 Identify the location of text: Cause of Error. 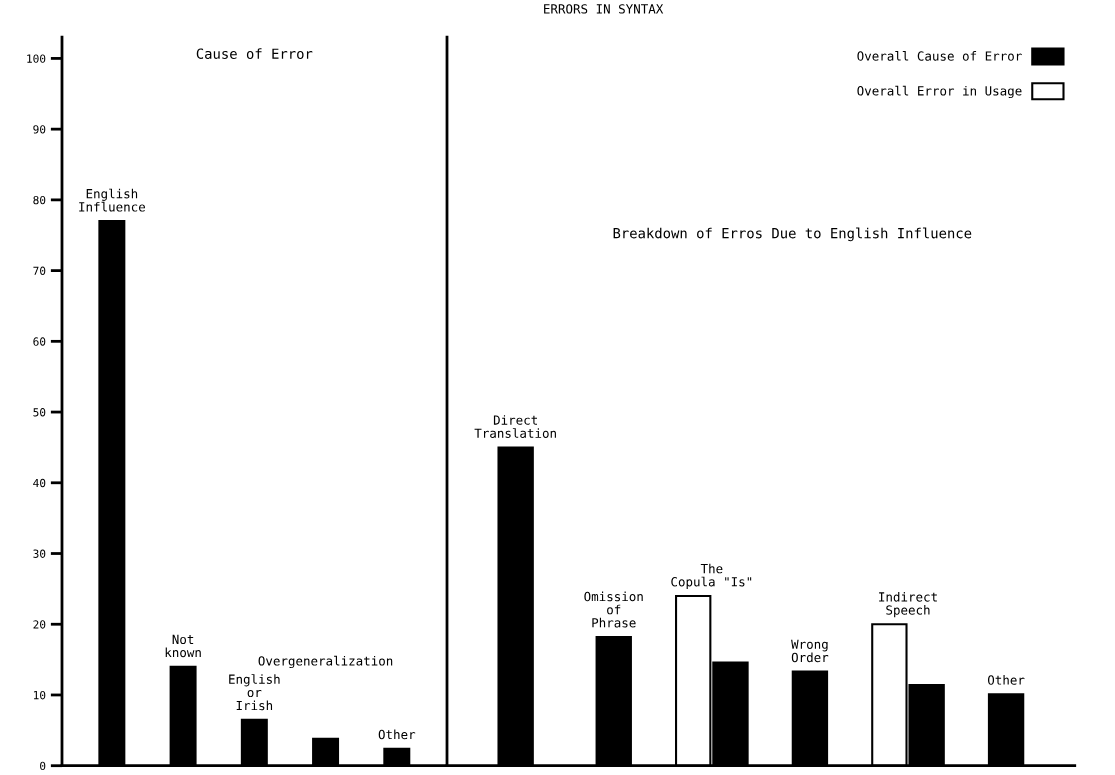
(254, 53).